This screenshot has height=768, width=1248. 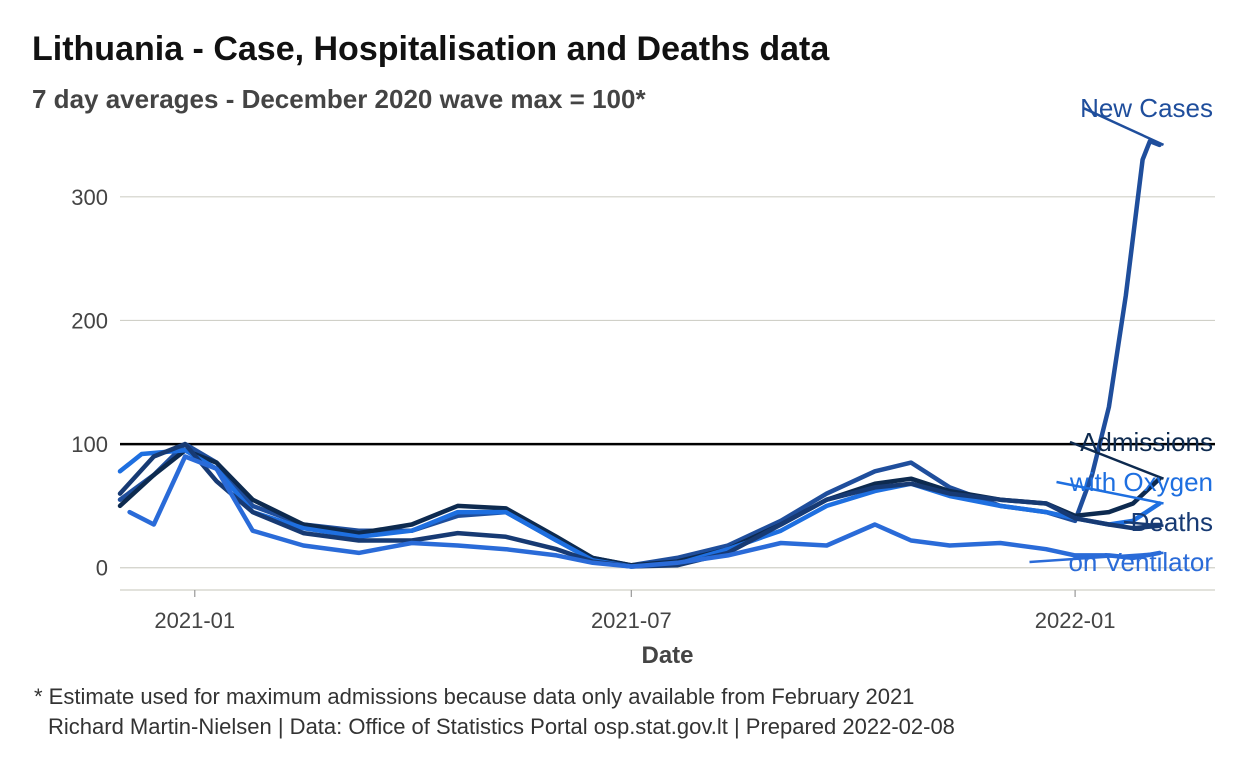 I want to click on x-tick-label: 2022-01, so click(x=1075, y=620).